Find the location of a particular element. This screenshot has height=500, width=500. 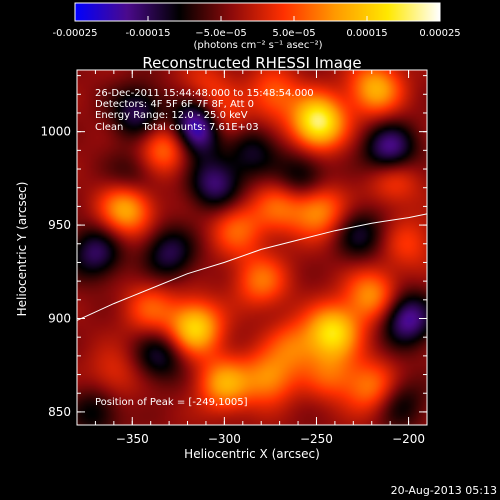

y-tick-label: 1000 is located at coordinates (55, 132).